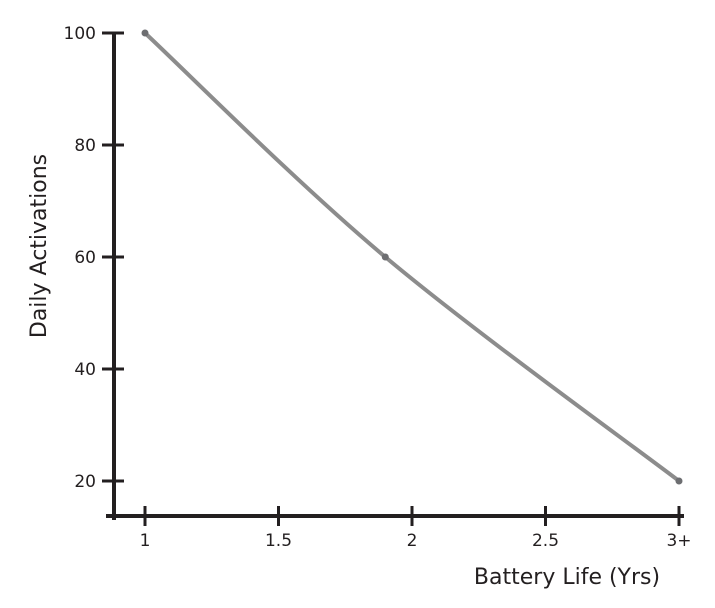 The width and height of the screenshot is (715, 608). I want to click on y-tick-label: 100, so click(80, 34).